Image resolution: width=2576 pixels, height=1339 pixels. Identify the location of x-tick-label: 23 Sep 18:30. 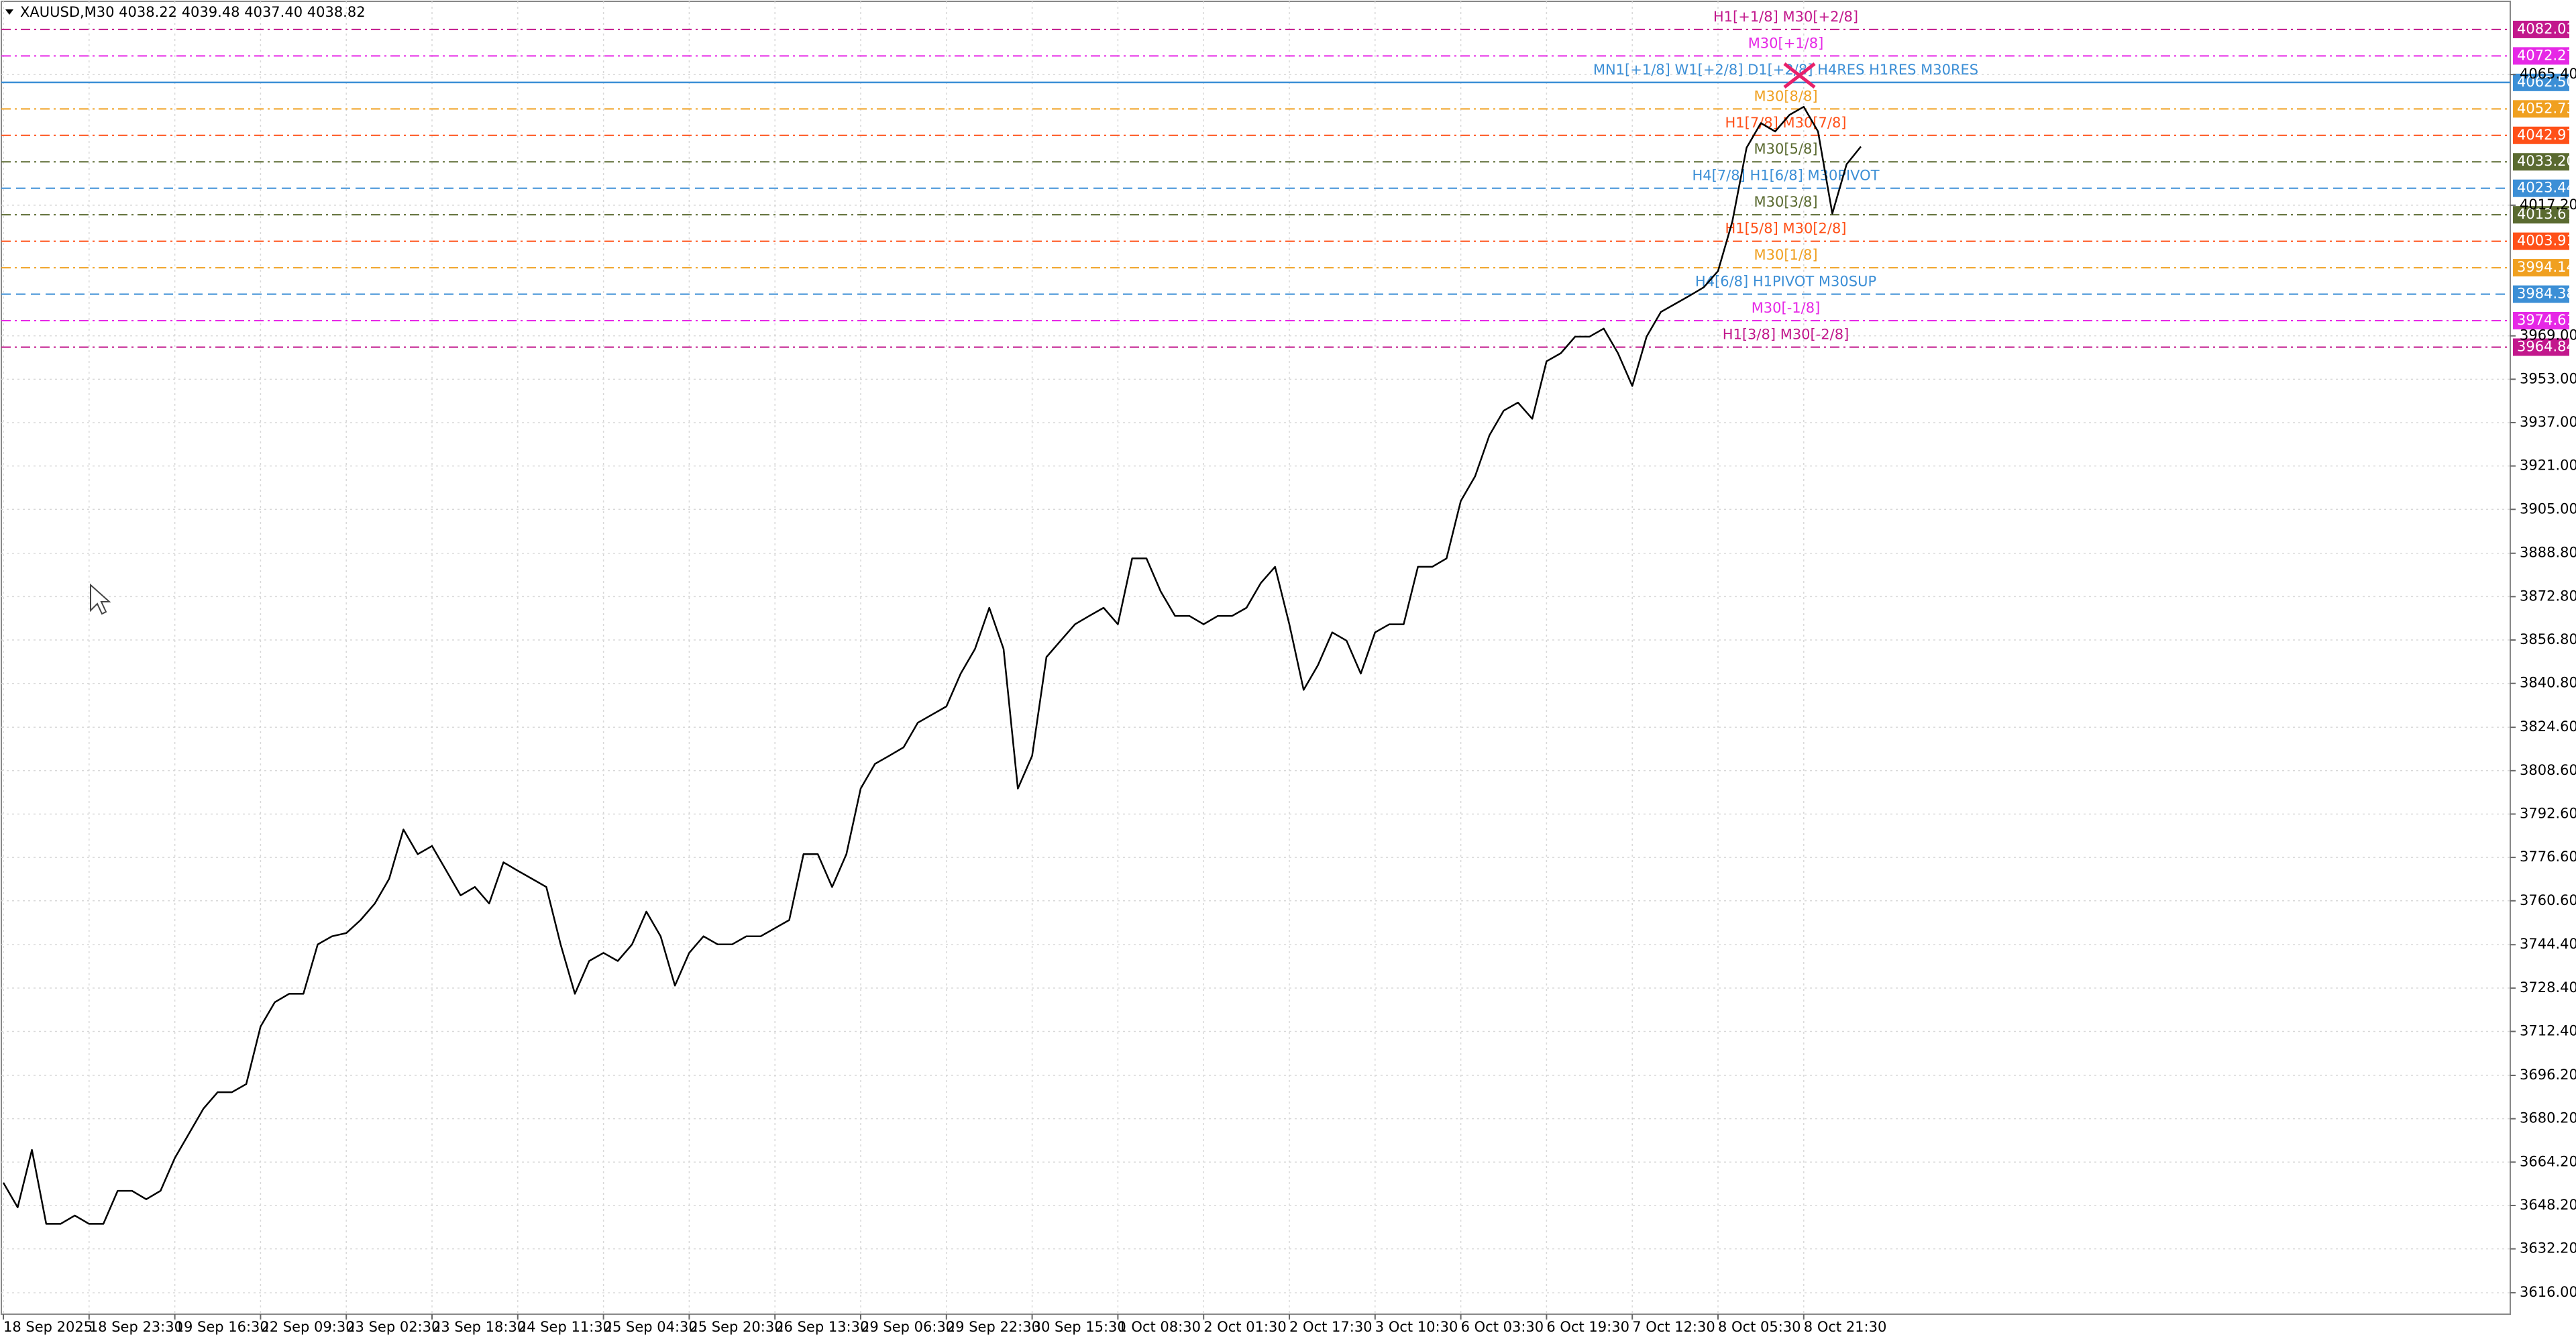
(479, 1327).